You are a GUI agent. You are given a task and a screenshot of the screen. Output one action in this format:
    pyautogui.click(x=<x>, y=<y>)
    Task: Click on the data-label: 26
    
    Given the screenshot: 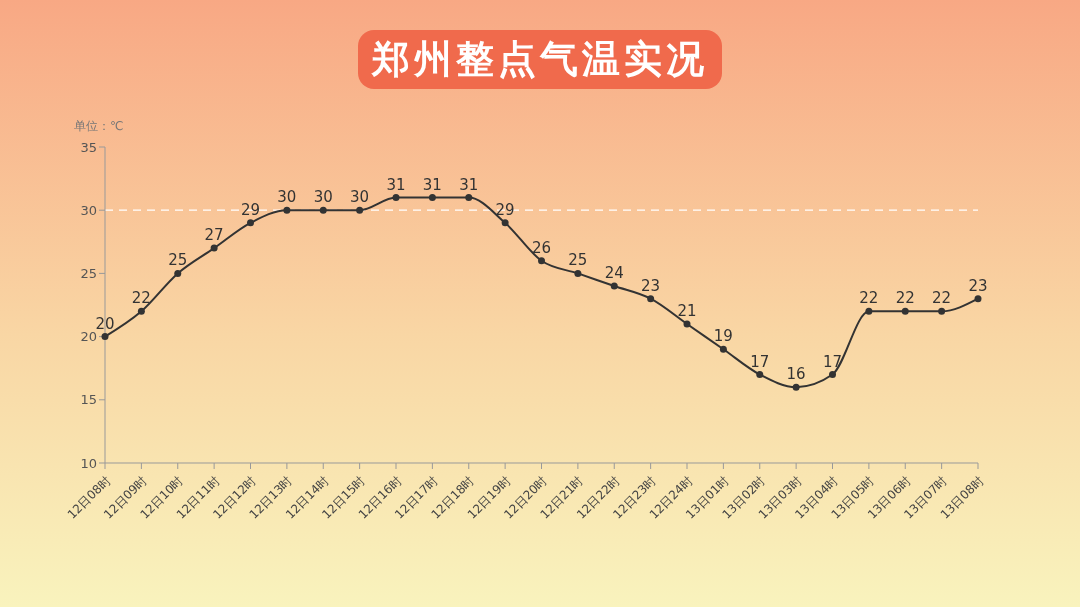 What is the action you would take?
    pyautogui.click(x=541, y=247)
    